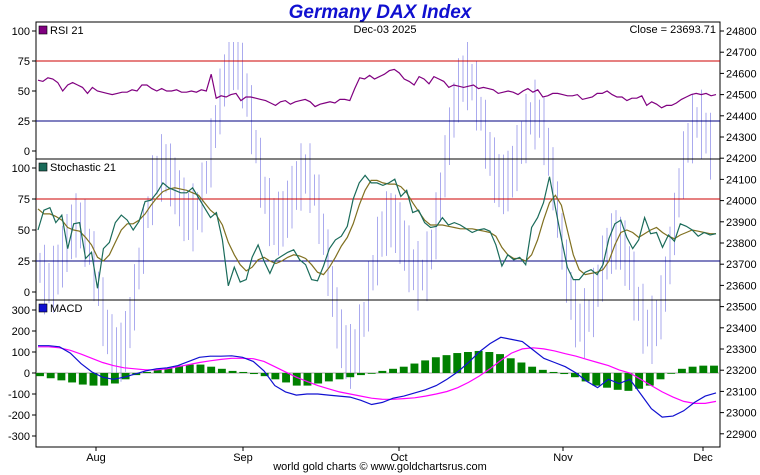 The image size is (760, 475). Describe the element at coordinates (243, 458) in the screenshot. I see `x-tick-label: Sep` at that location.